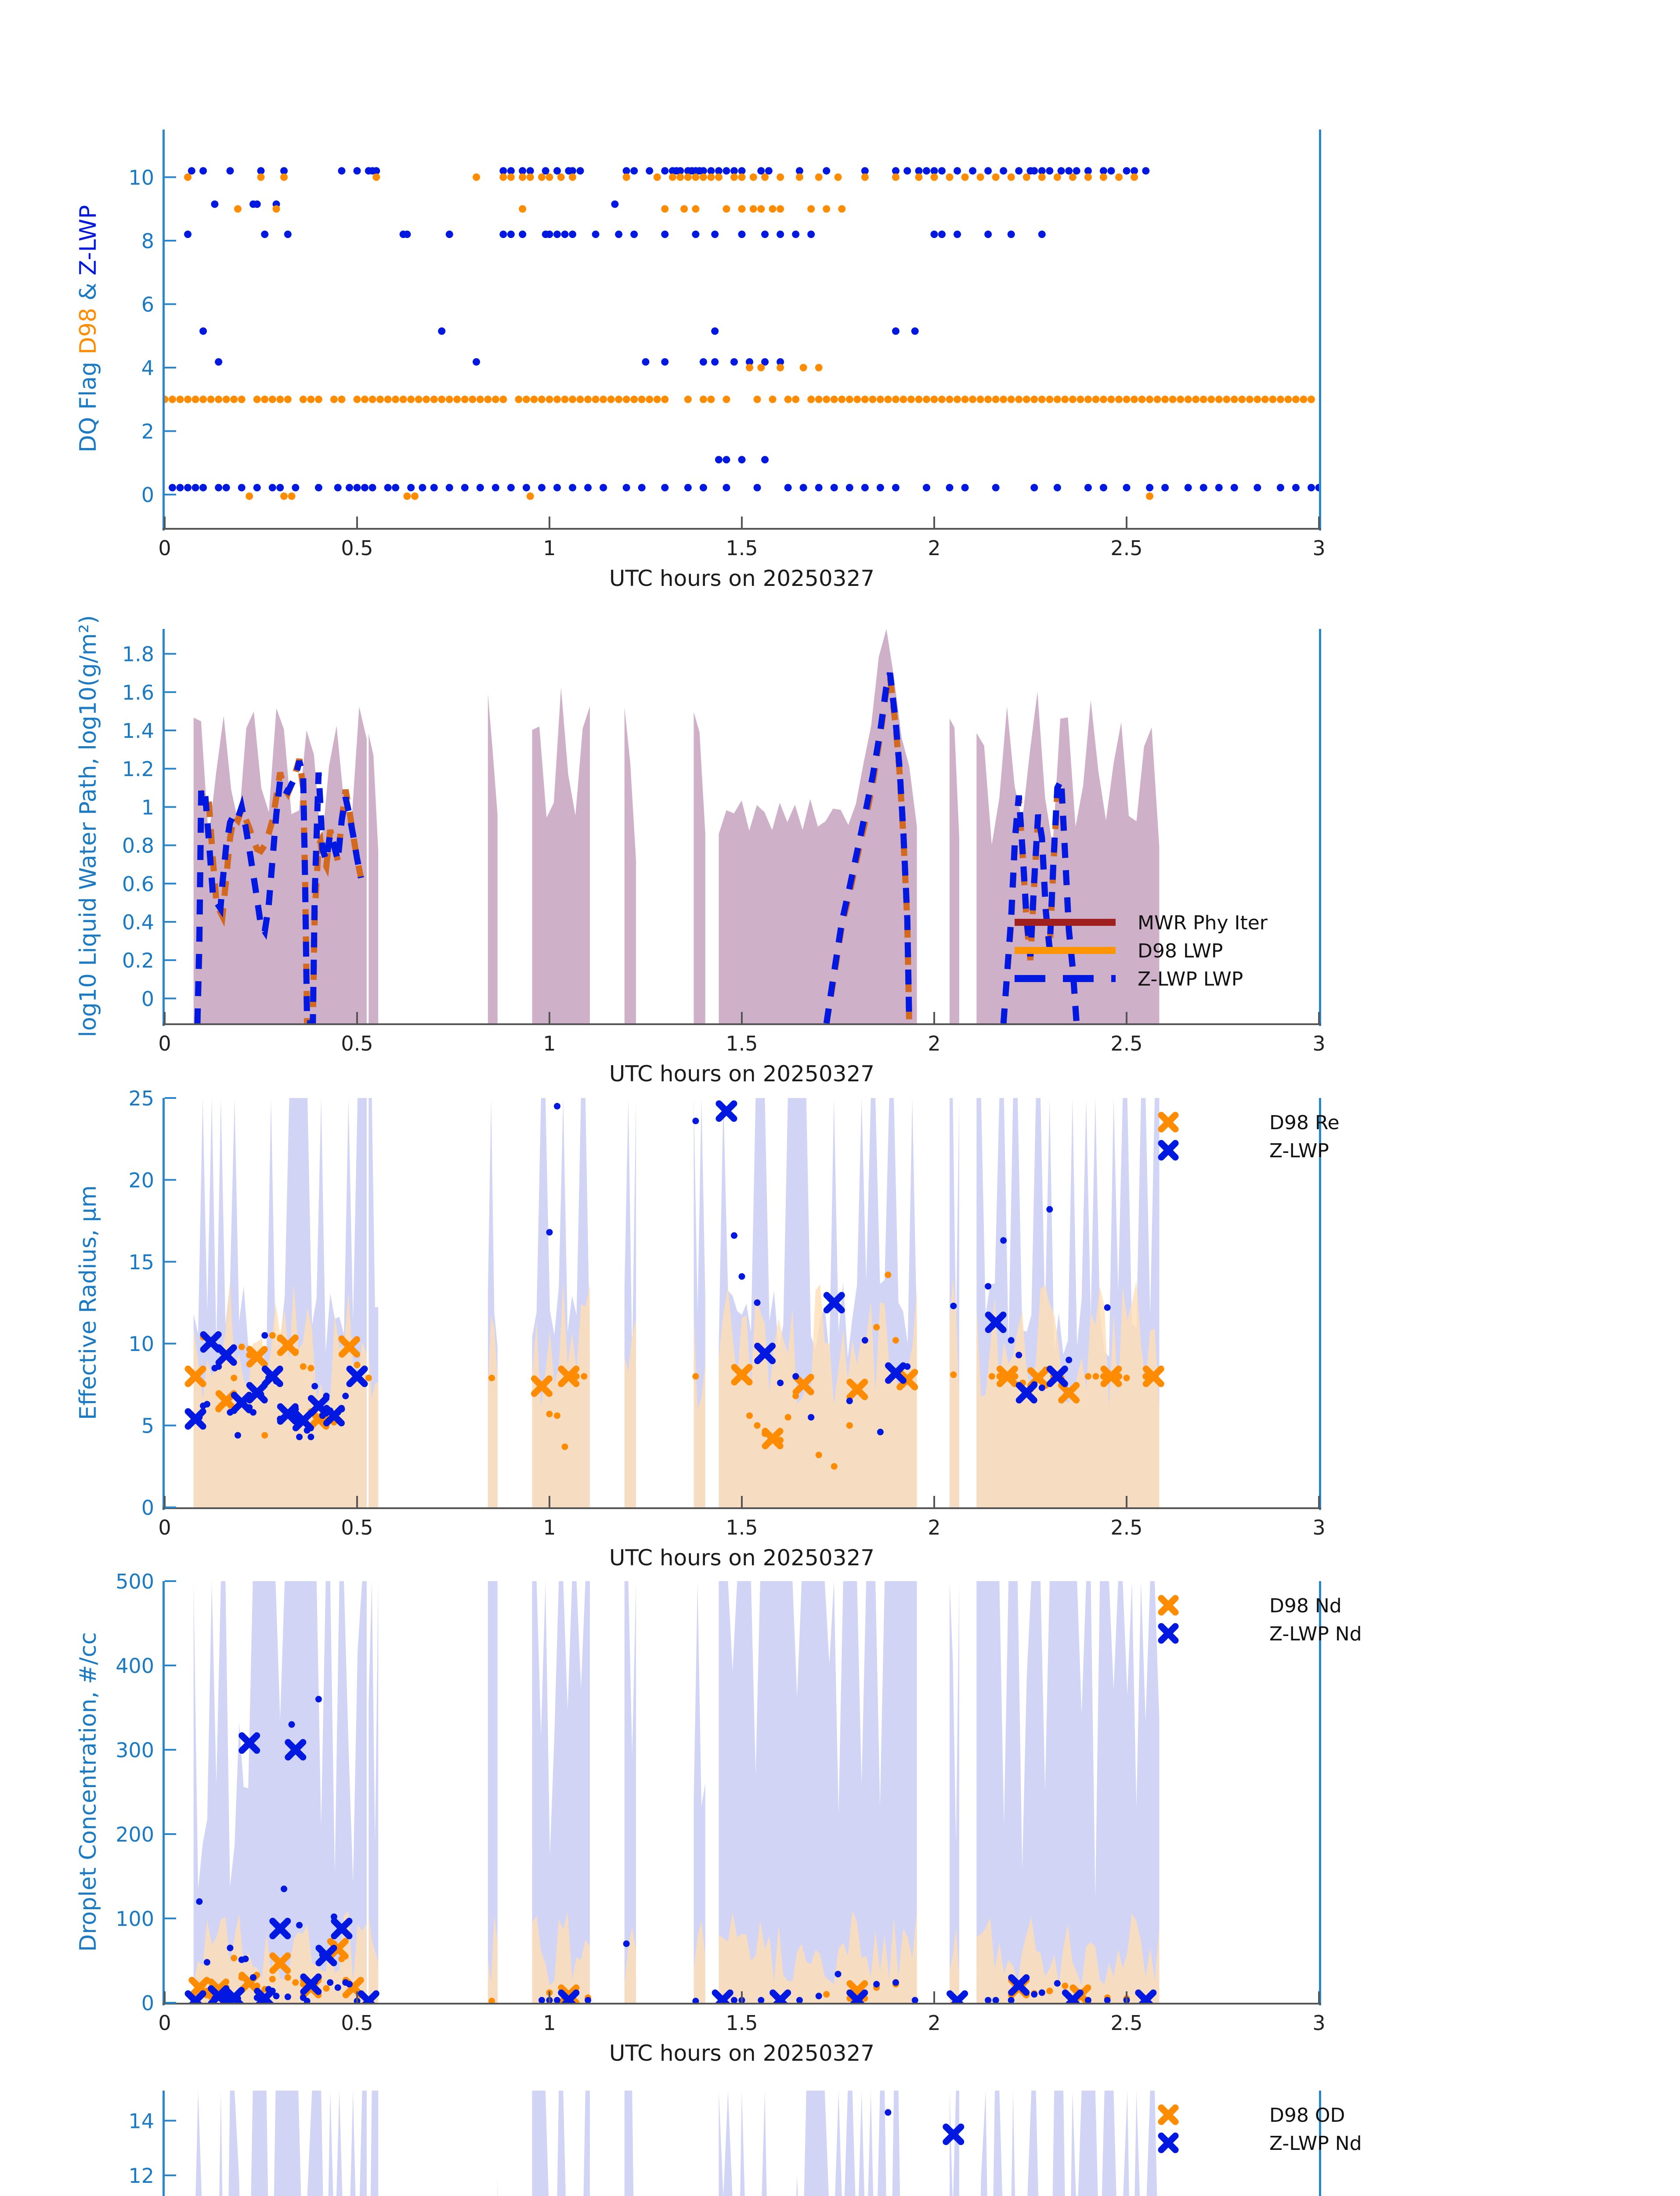 The image size is (1680, 2196). Describe the element at coordinates (676, 2143) in the screenshot. I see `uncertainty-bands` at that location.